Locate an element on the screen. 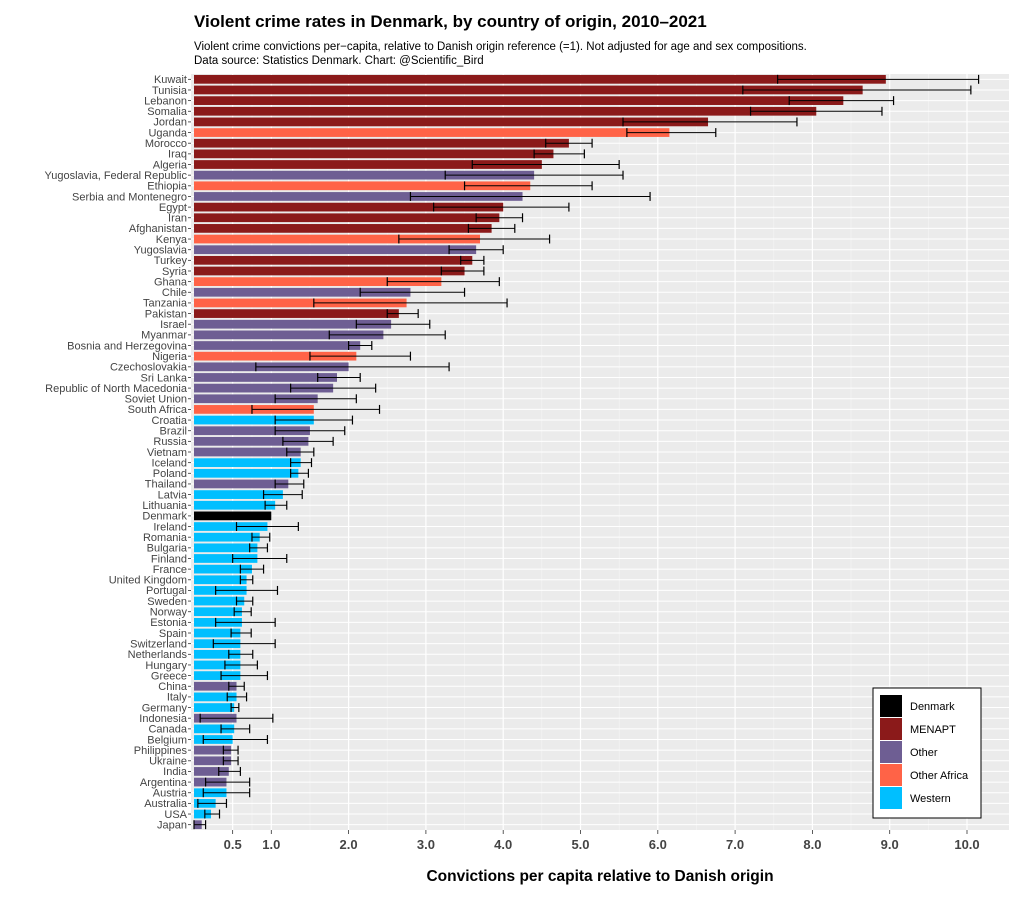 This screenshot has height=900, width=1033. y-tick-label: Algeria is located at coordinates (170, 165).